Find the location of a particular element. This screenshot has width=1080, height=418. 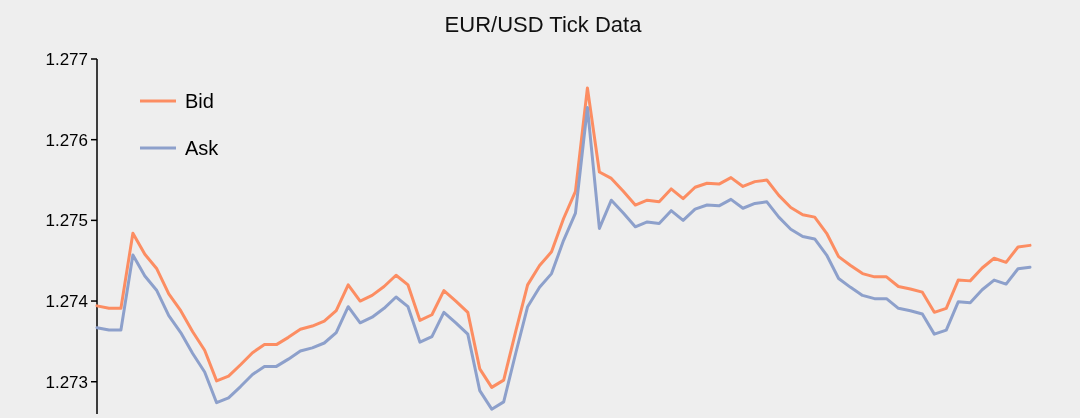

y-tick-label: 1.274 is located at coordinates (66, 301).